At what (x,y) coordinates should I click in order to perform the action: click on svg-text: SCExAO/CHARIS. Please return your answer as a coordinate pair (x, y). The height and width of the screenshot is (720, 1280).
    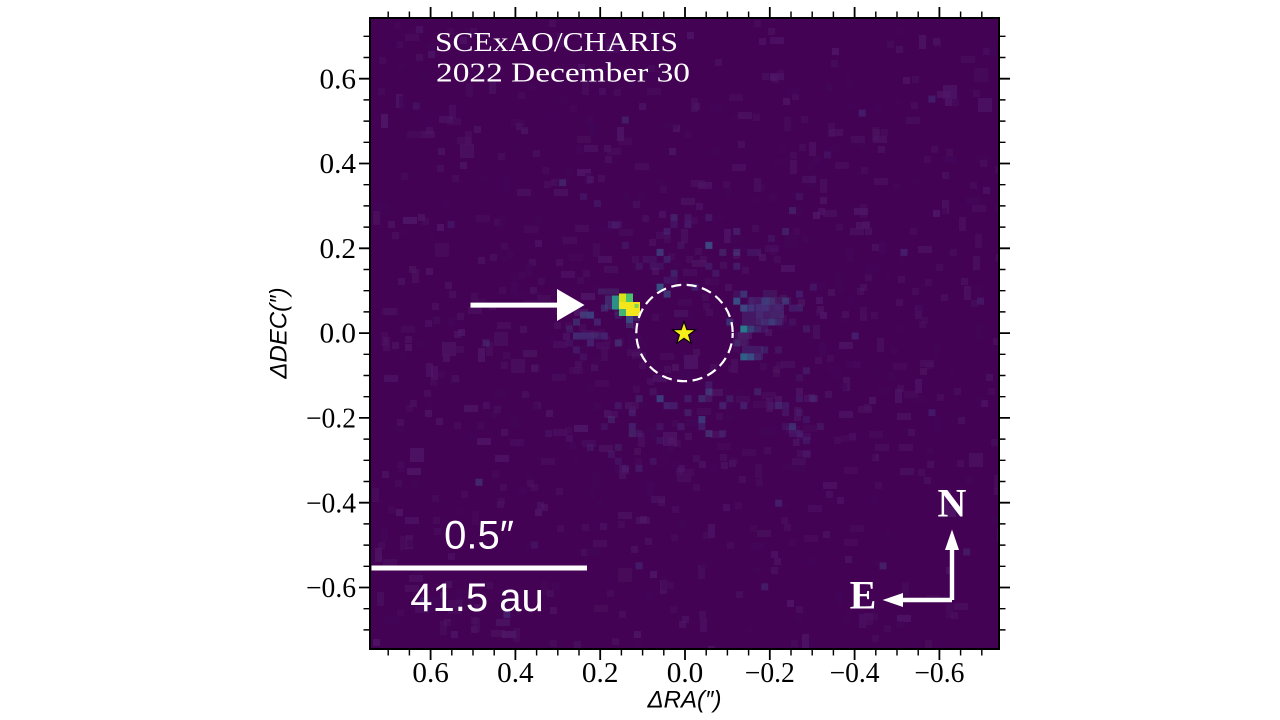
    Looking at the image, I should click on (556, 42).